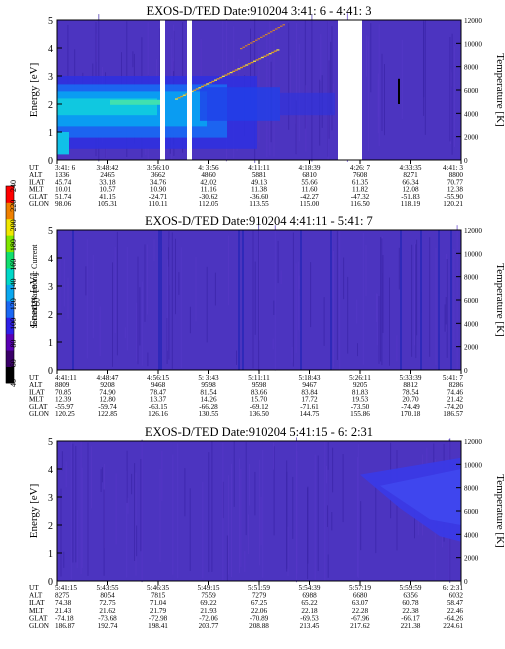 This screenshot has width=505, height=649. Describe the element at coordinates (158, 182) in the screenshot. I see `orbit-row-value: 34.76` at that location.